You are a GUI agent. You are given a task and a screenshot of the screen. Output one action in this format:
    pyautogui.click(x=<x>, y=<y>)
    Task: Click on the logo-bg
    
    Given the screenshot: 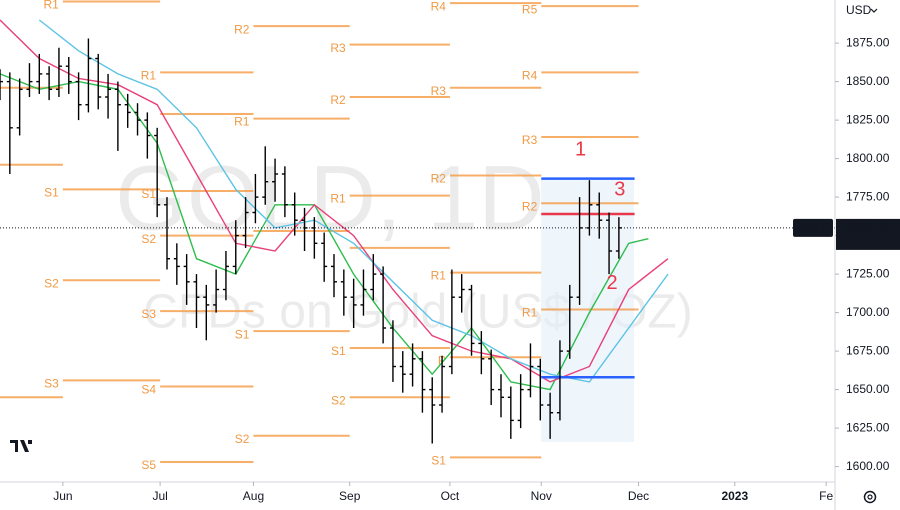 What is the action you would take?
    pyautogui.click(x=22, y=445)
    